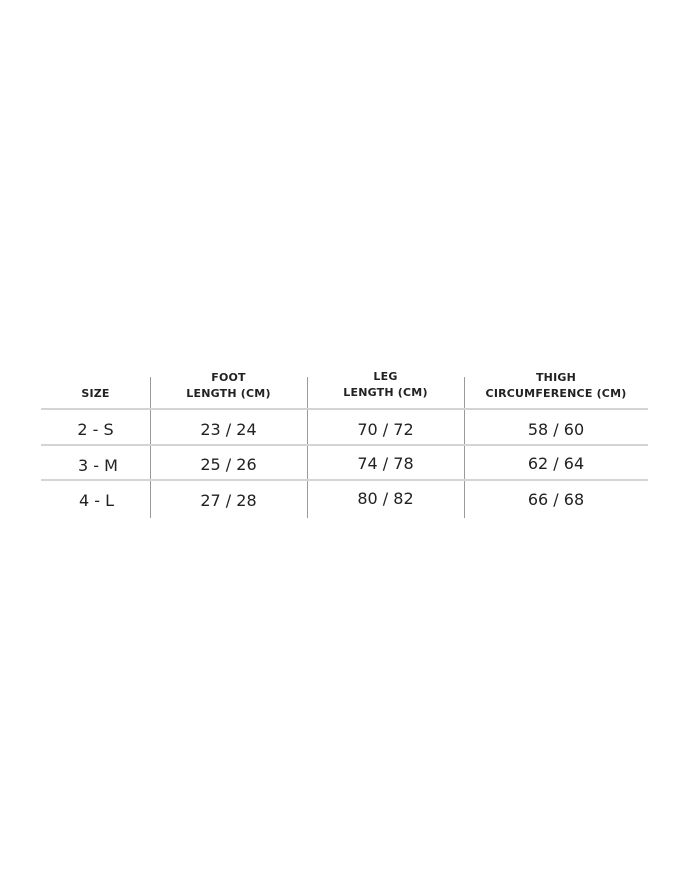 The height and width of the screenshot is (892, 699). I want to click on foot-length-cell: 27 / 28, so click(228, 500).